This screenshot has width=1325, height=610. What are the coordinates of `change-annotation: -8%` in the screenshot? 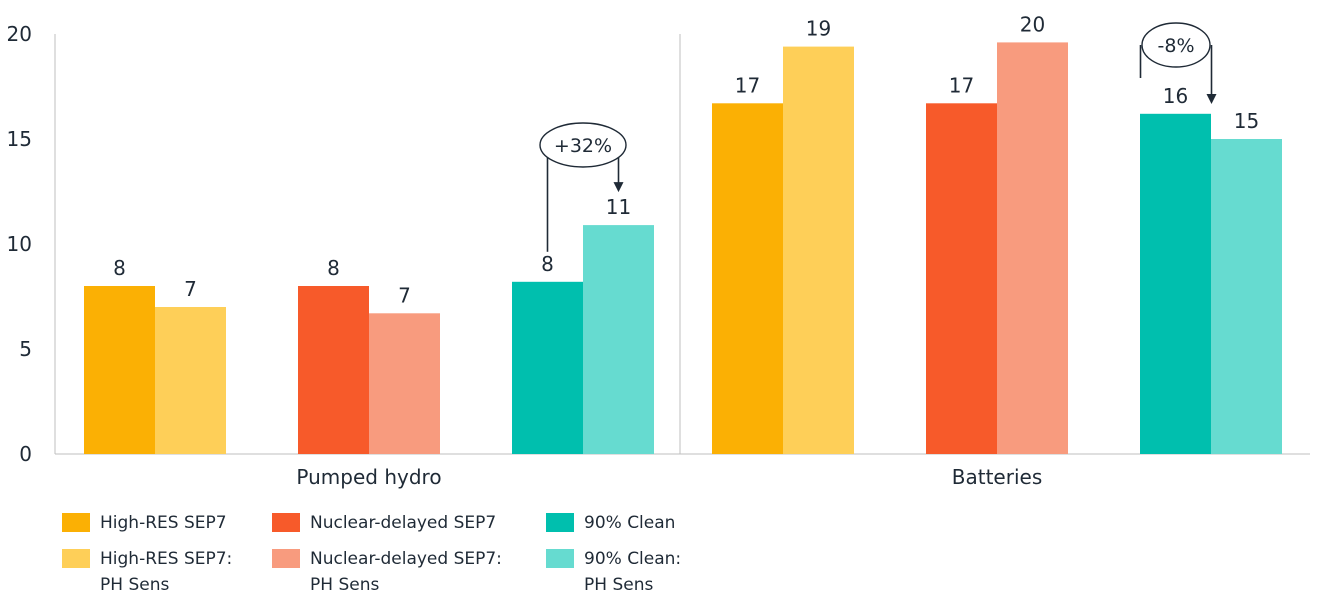 It's located at (1178, 63).